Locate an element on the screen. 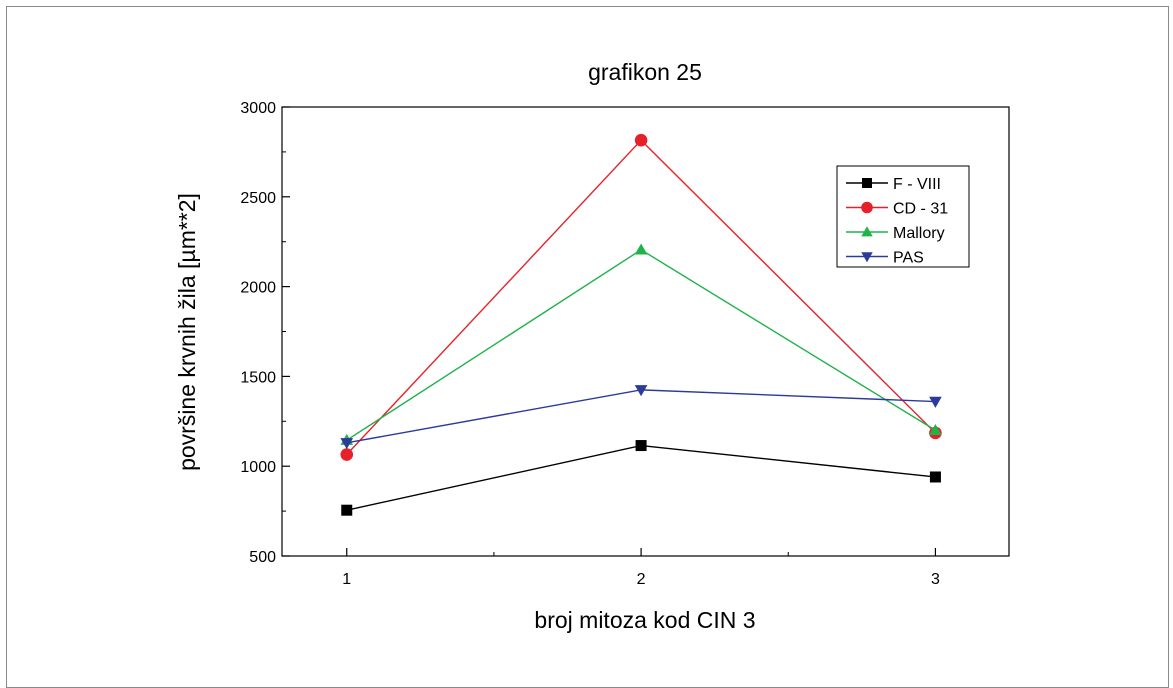  legend-item: F - VIII is located at coordinates (893, 184).